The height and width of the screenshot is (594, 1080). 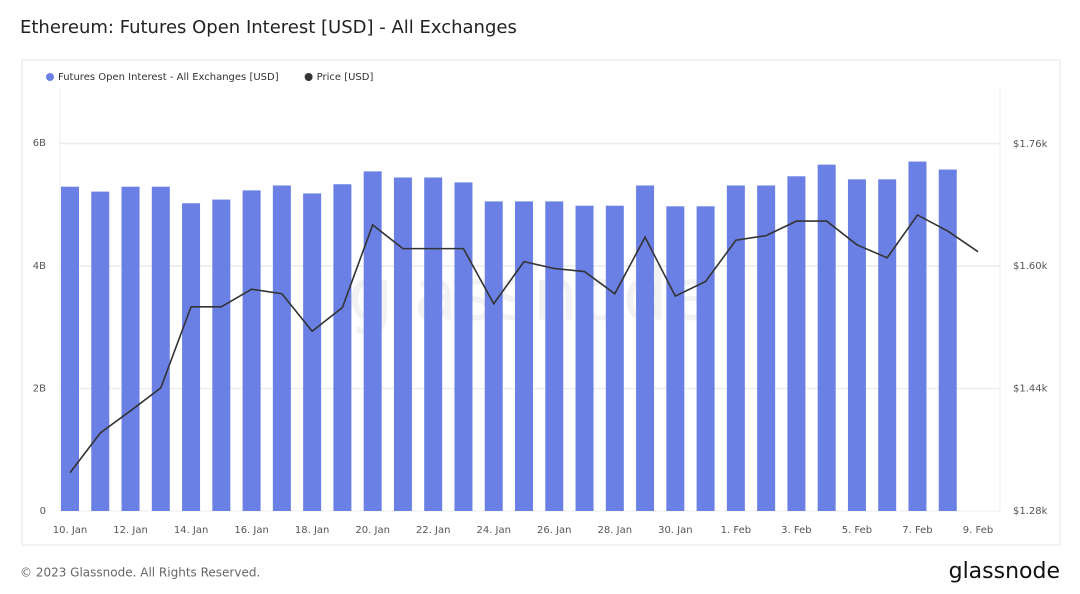 I want to click on logo: glassnode, so click(x=1004, y=571).